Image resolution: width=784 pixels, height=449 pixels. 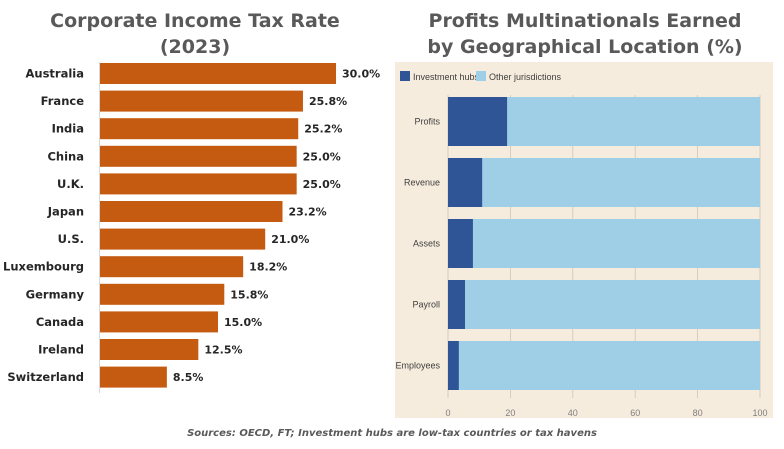 What do you see at coordinates (243, 322) in the screenshot?
I see `value-label-9: 15.0%` at bounding box center [243, 322].